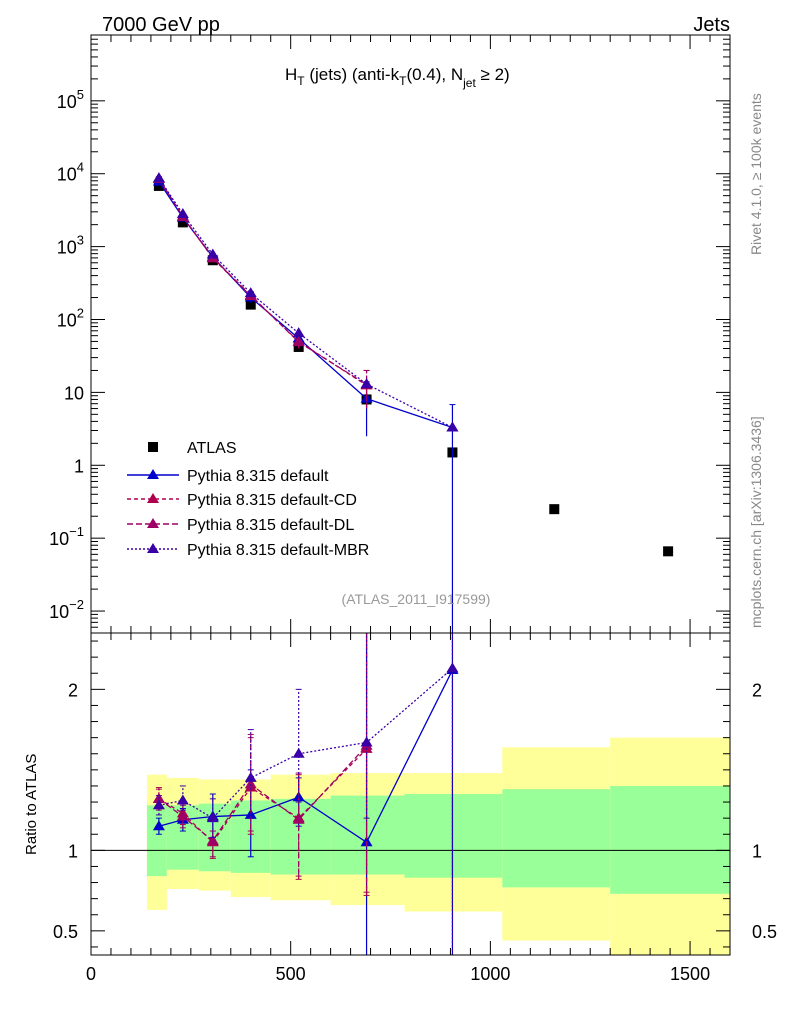  Describe the element at coordinates (153, 498) in the screenshot. I see `legend-cd-marker` at that location.